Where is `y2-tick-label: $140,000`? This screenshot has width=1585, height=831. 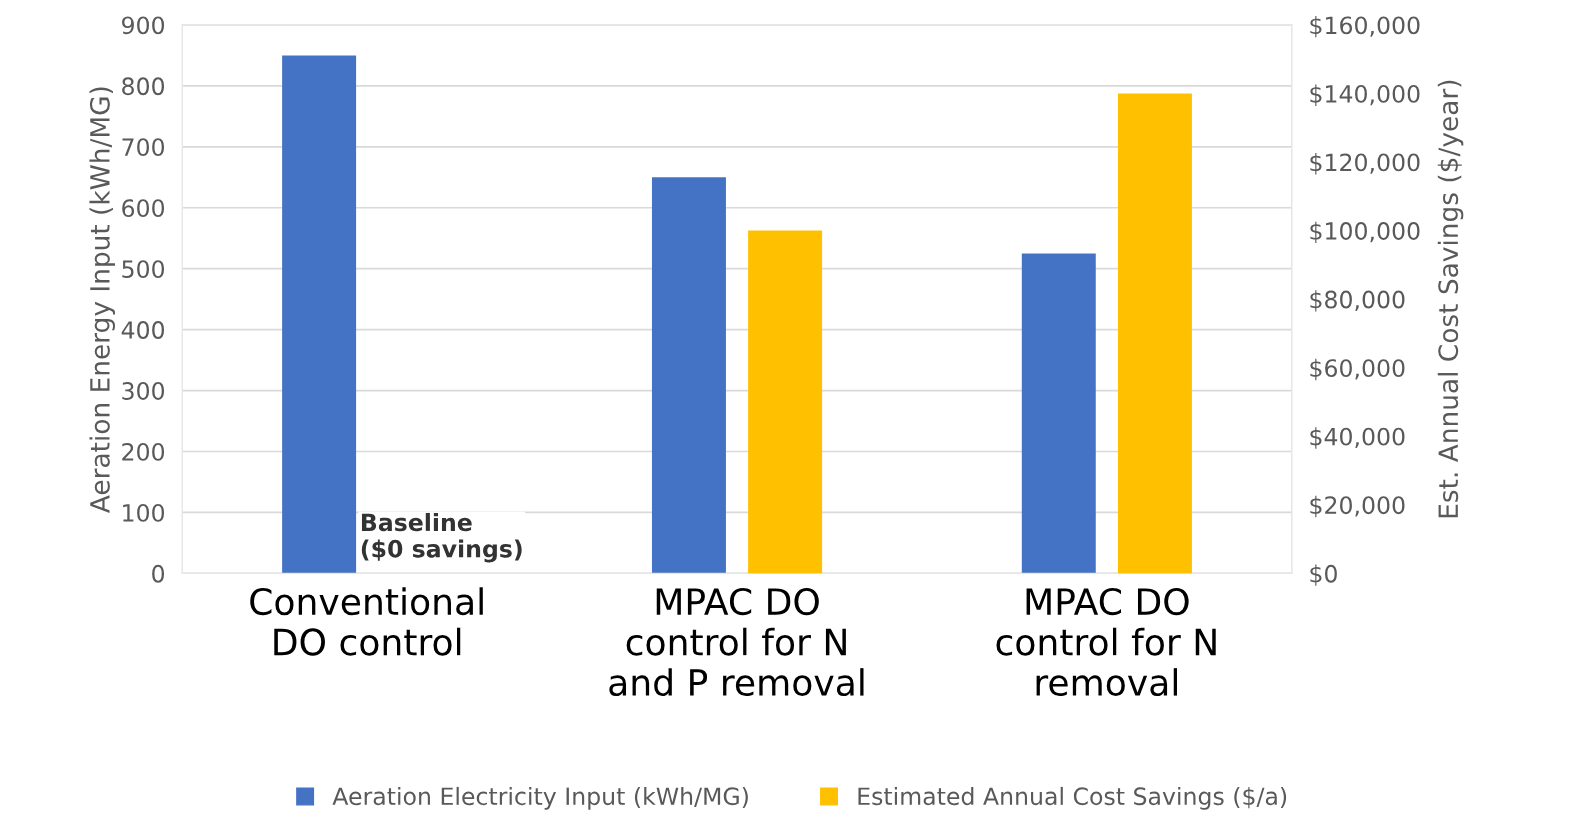 y2-tick-label: $140,000 is located at coordinates (1365, 95).